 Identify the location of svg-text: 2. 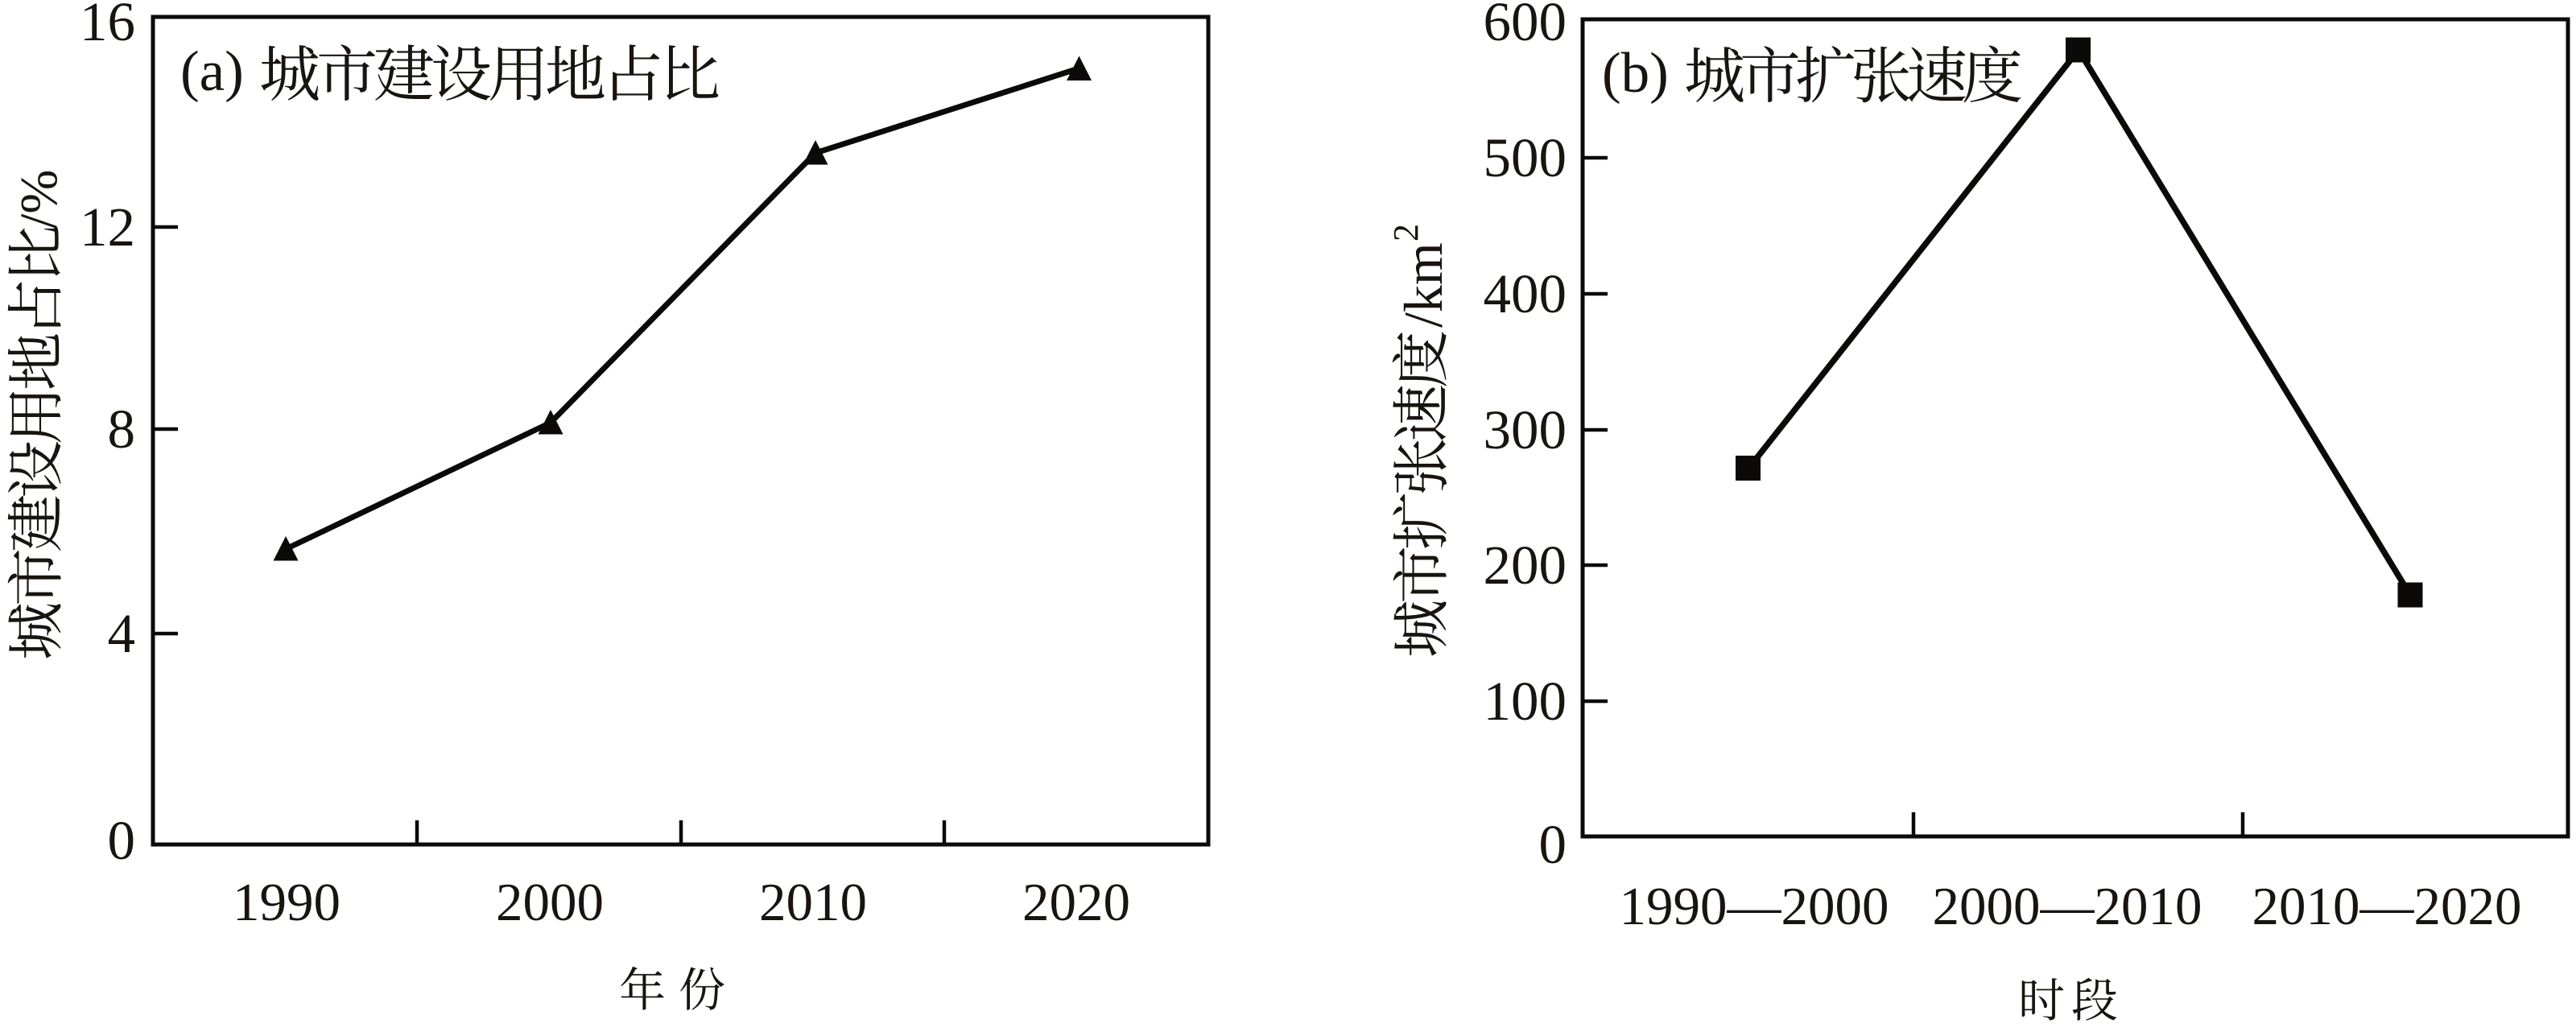
(1406, 233).